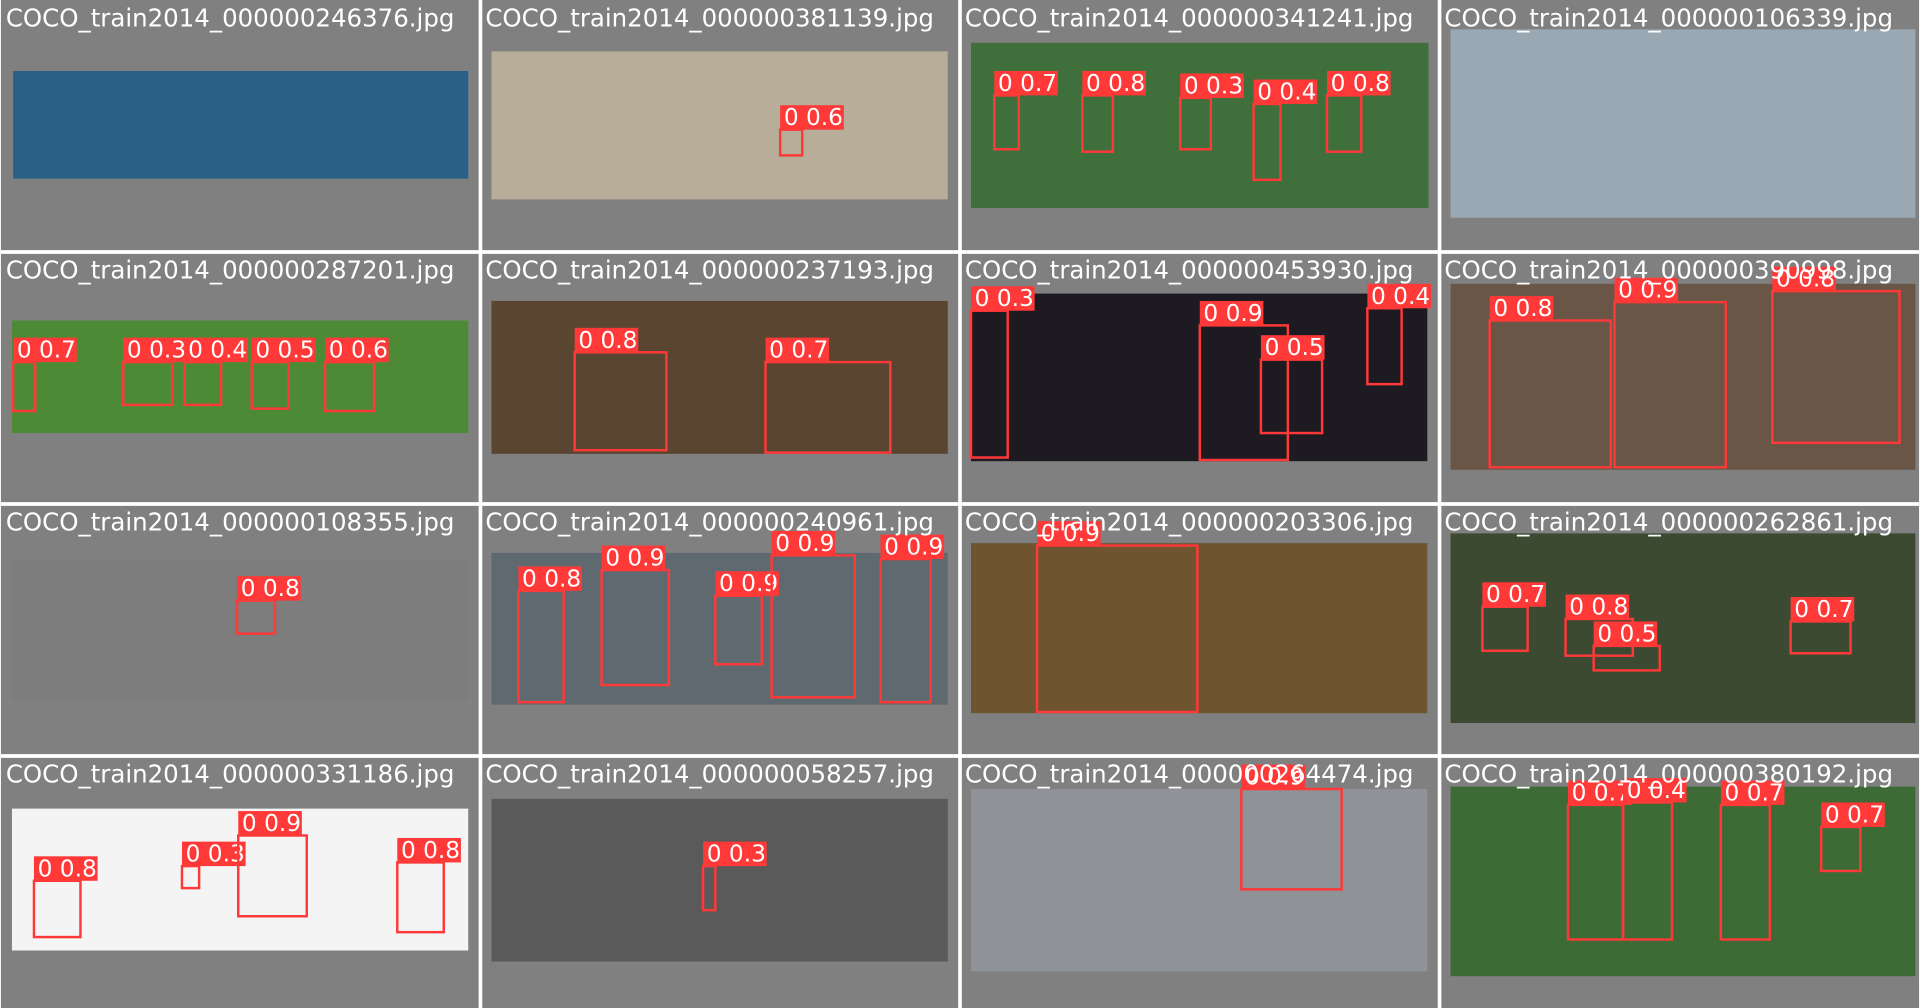  What do you see at coordinates (709, 522) in the screenshot?
I see `filename: COCO_train2014_000000240961.jpg` at bounding box center [709, 522].